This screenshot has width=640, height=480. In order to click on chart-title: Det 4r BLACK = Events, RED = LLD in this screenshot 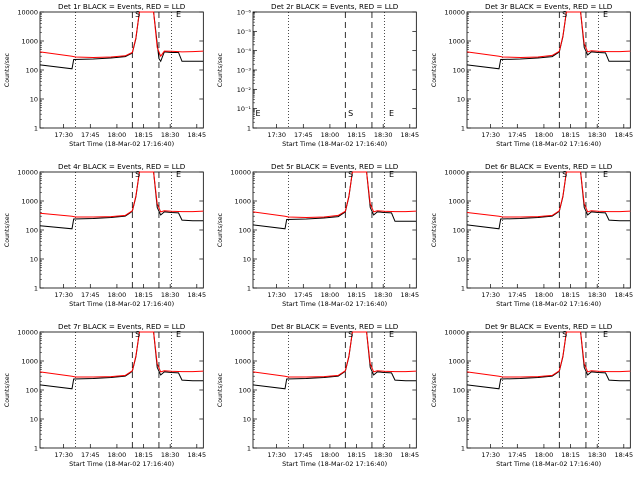, I will do `click(122, 166)`.